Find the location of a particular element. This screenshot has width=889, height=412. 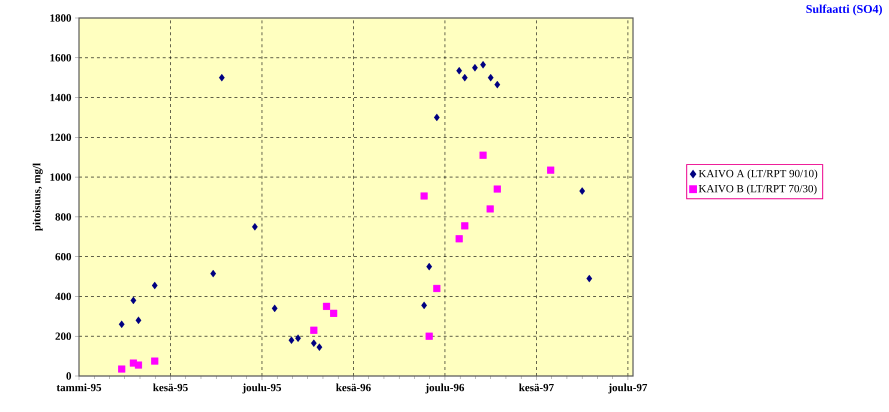

y-axis-title: pitoisuus, mg/l is located at coordinates (37, 197).